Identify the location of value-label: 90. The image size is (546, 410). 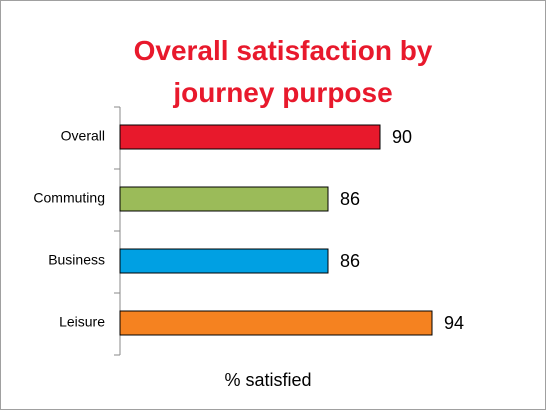
(402, 137).